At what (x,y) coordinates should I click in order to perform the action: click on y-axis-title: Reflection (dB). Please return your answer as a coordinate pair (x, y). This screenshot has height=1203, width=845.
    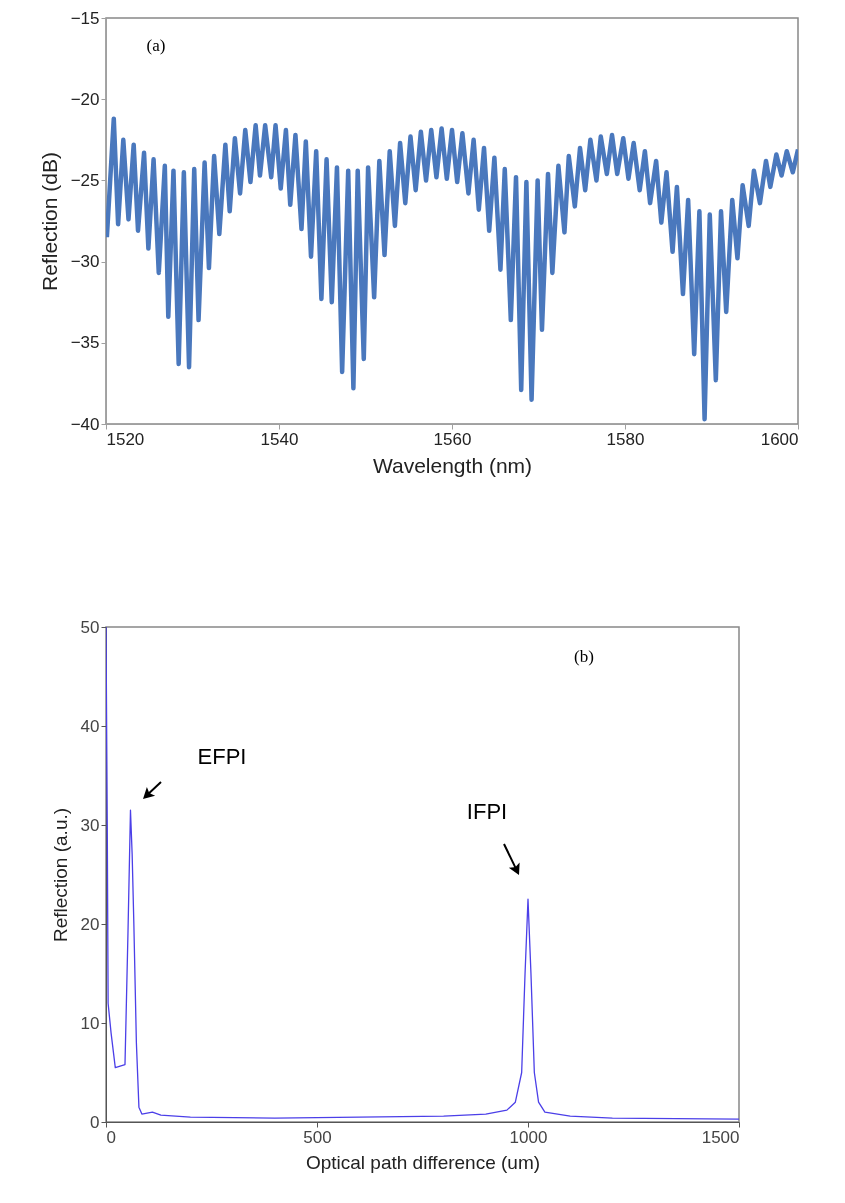
    Looking at the image, I should click on (49, 221).